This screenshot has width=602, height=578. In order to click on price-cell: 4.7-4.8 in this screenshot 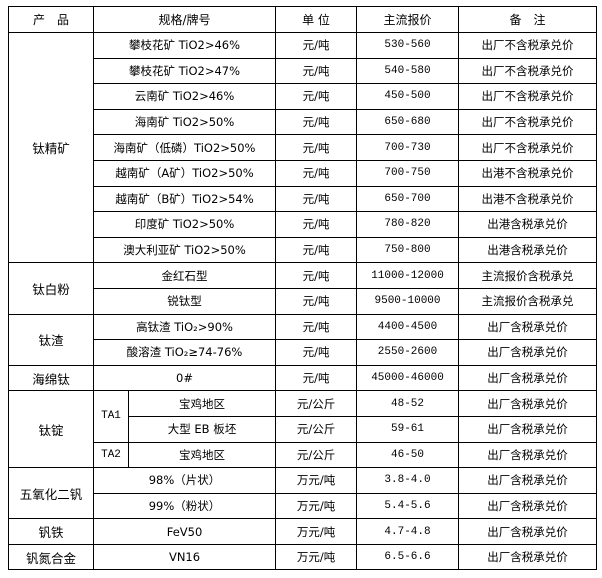, I will do `click(408, 531)`.